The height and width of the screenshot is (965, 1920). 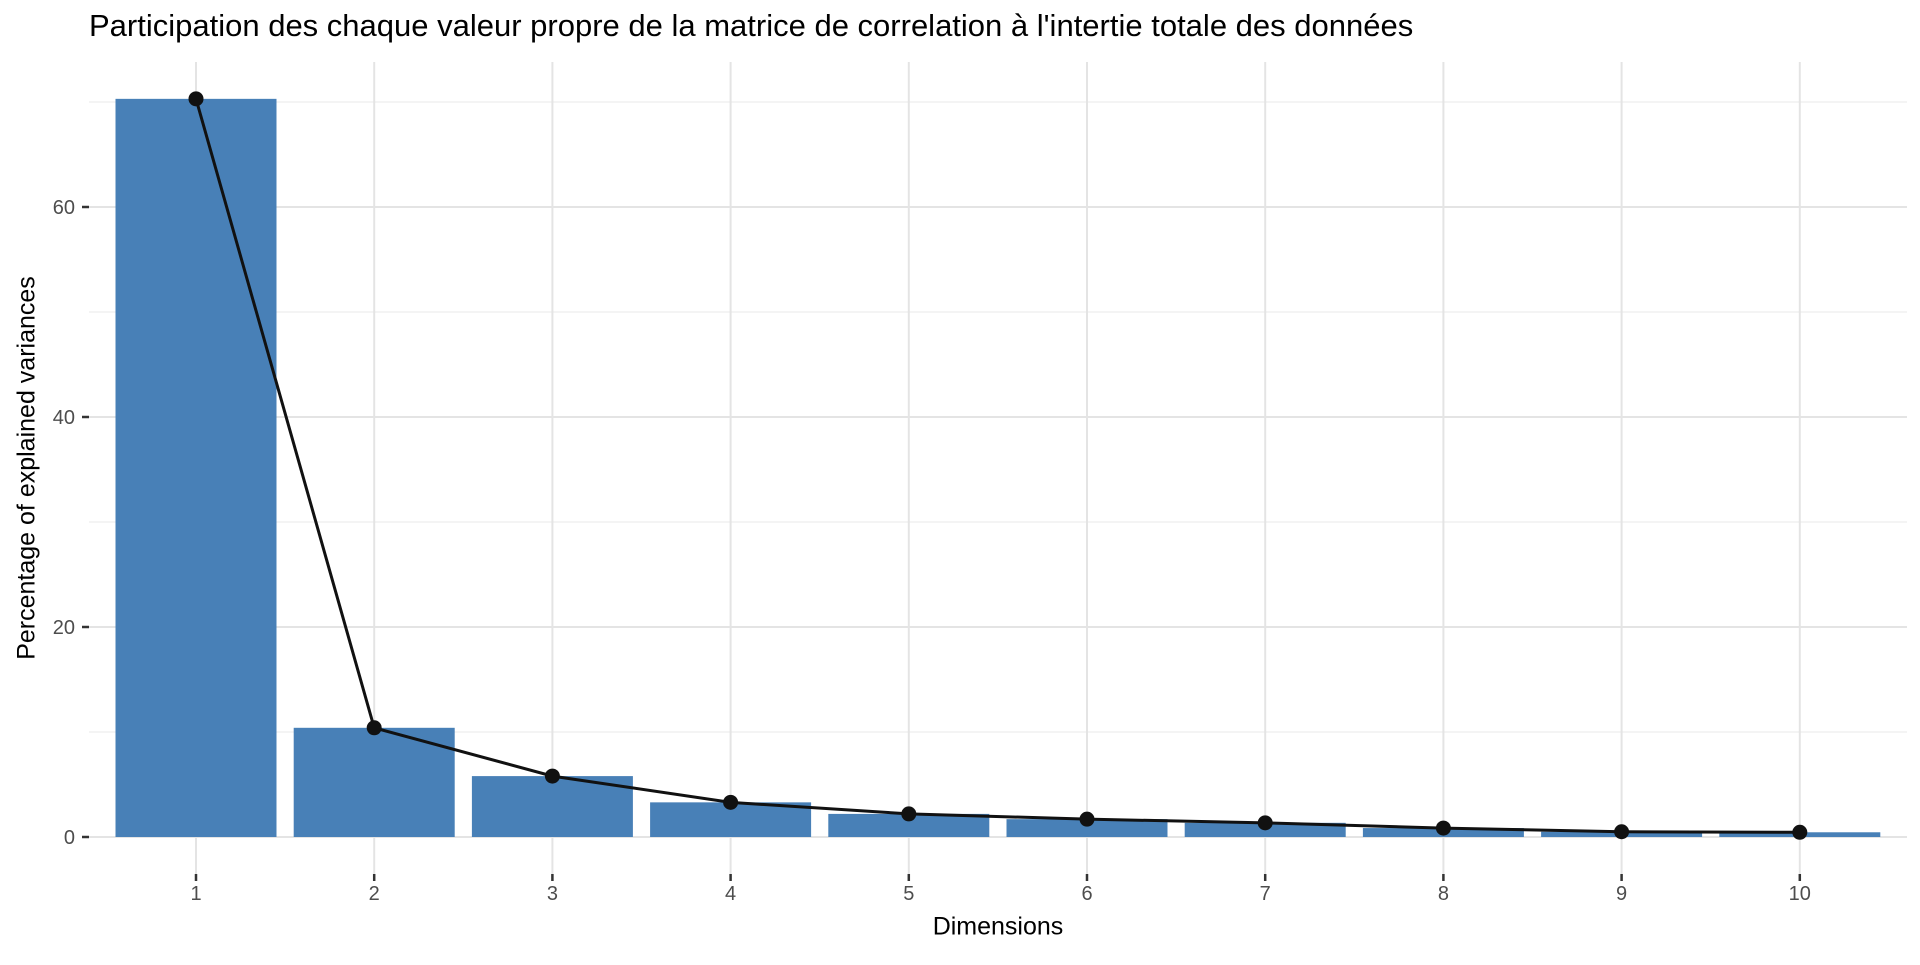 I want to click on y-tick-label-20: 20, so click(x=64, y=628).